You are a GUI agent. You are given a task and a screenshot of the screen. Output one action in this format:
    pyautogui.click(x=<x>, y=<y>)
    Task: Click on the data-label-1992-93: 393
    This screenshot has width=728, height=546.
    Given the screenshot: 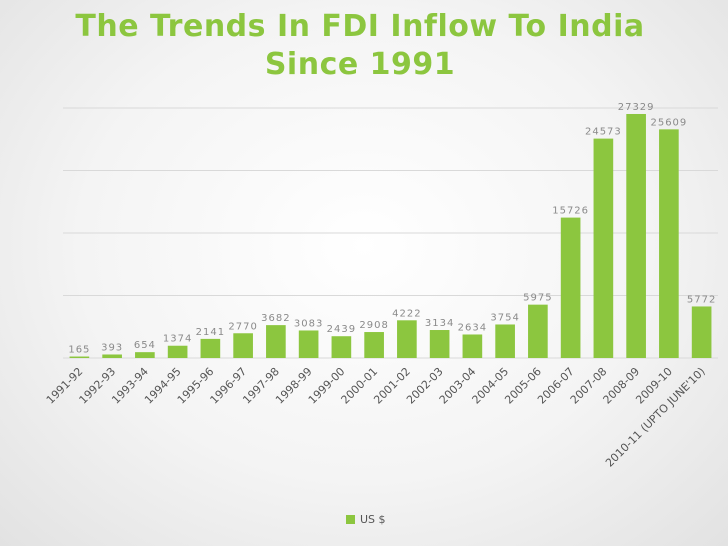 What is the action you would take?
    pyautogui.click(x=112, y=347)
    